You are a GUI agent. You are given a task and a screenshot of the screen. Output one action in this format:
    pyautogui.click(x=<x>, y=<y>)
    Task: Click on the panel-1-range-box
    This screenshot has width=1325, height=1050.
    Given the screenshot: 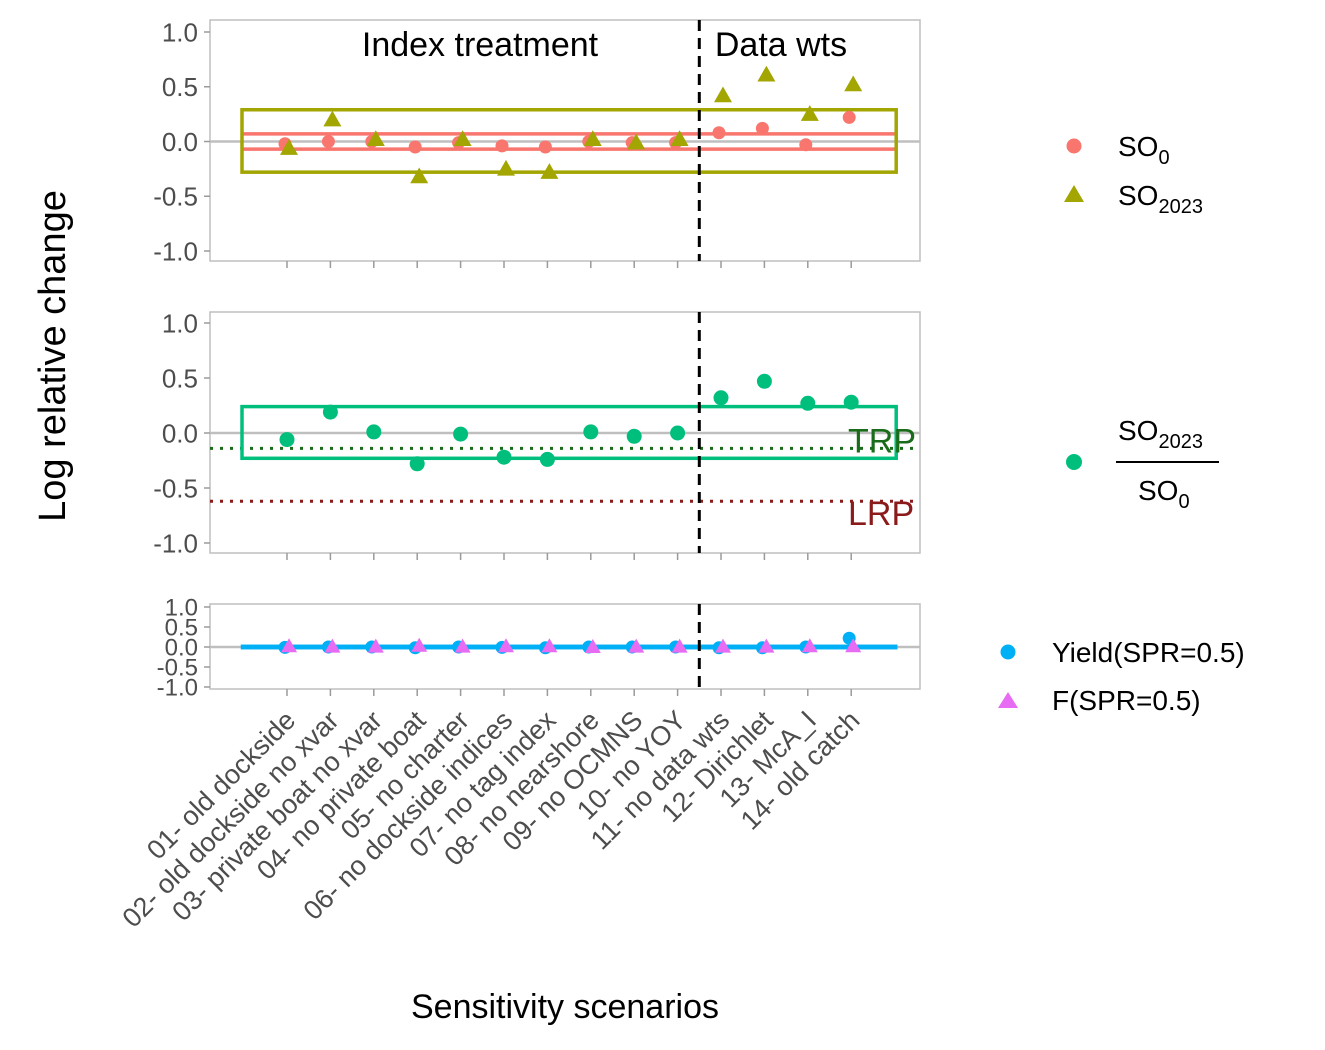 What is the action you would take?
    pyautogui.click(x=569, y=140)
    